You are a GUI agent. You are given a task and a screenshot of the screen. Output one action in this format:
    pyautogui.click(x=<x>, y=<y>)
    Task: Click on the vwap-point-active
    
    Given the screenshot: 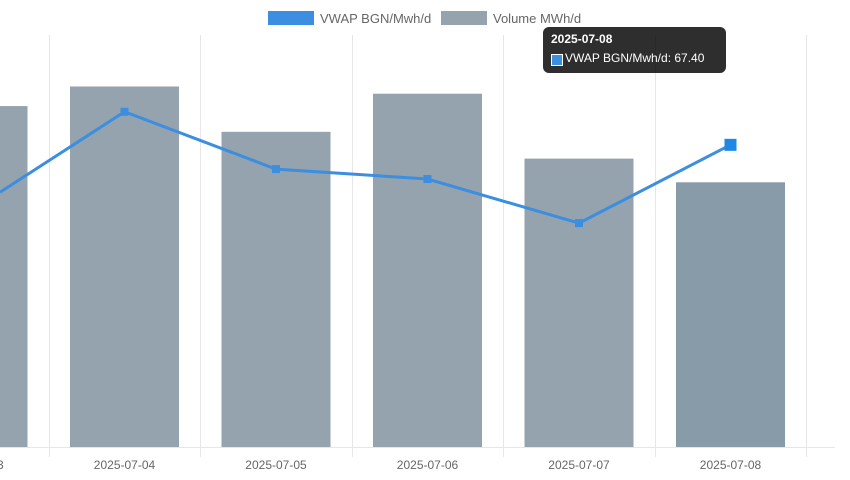 What is the action you would take?
    pyautogui.click(x=730, y=144)
    